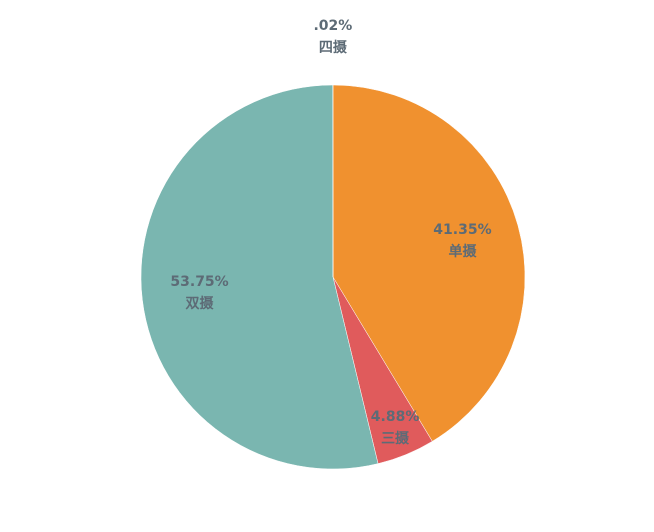 The height and width of the screenshot is (532, 654). What do you see at coordinates (200, 303) in the screenshot?
I see `category-label: 双摄` at bounding box center [200, 303].